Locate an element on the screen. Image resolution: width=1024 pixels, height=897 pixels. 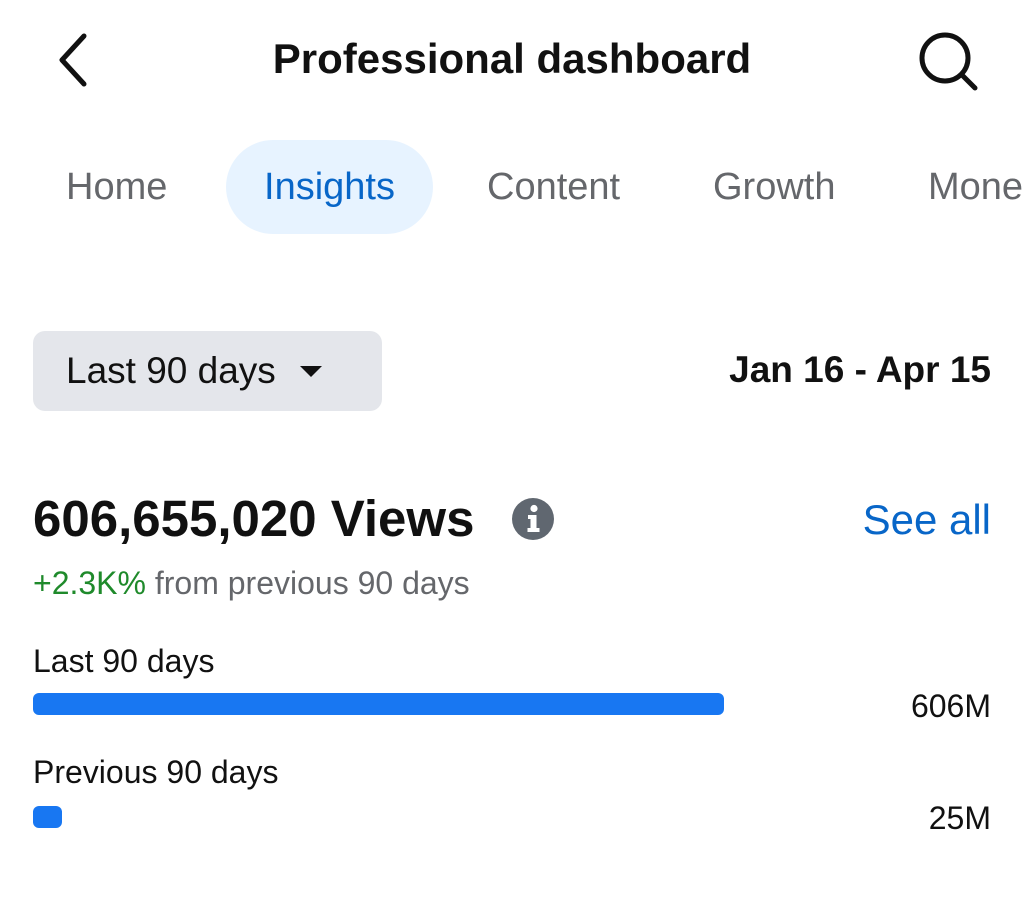
date-range-dropdown-label: Last 90 days is located at coordinates (171, 370).